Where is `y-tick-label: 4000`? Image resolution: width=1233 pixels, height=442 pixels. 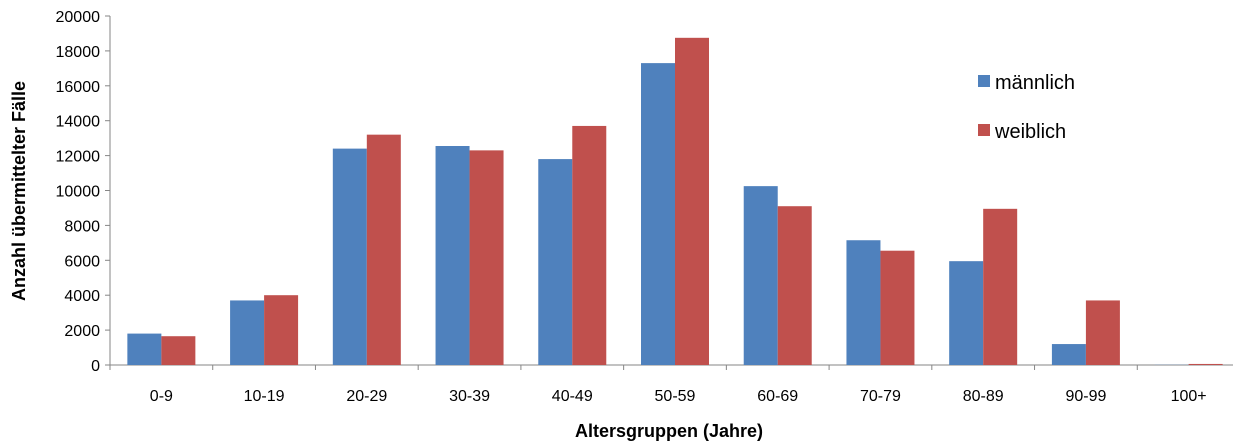 y-tick-label: 4000 is located at coordinates (82, 296).